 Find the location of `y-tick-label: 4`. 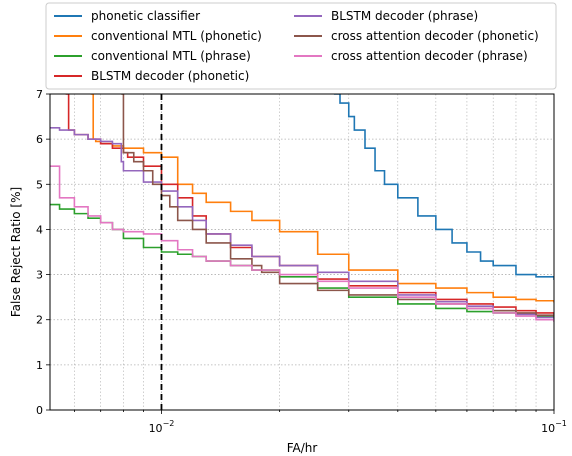

y-tick-label: 4 is located at coordinates (39, 229).